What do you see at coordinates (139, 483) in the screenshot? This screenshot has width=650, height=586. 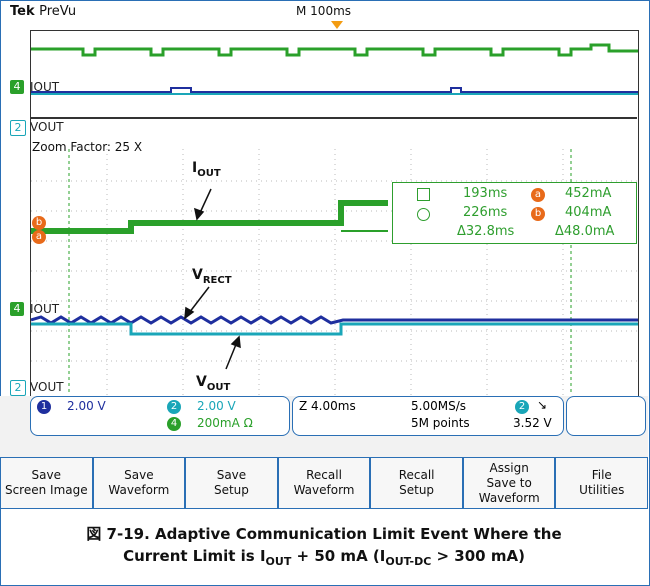 I see `save-waveform-button: Save Waveform` at bounding box center [139, 483].